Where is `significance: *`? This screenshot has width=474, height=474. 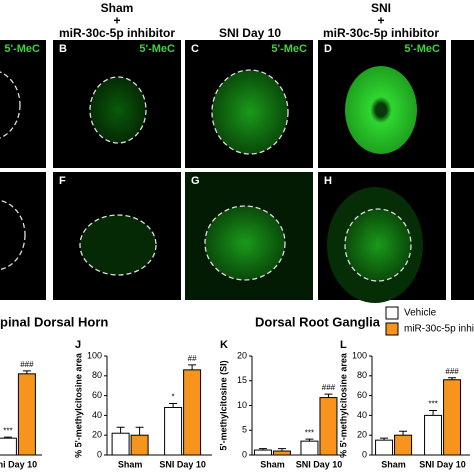
significance: * is located at coordinates (173, 397).